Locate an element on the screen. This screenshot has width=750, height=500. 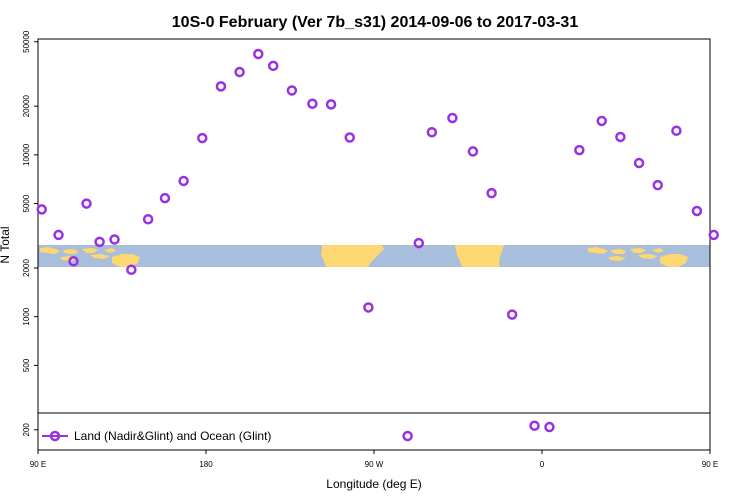
map-land-australia-right is located at coordinates (674, 260).